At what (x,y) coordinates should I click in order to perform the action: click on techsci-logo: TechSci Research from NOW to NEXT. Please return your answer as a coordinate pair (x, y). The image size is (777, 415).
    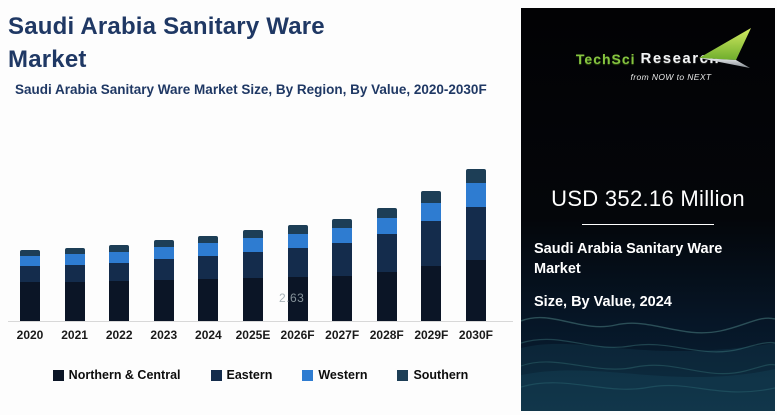
    Looking at the image, I should click on (648, 55).